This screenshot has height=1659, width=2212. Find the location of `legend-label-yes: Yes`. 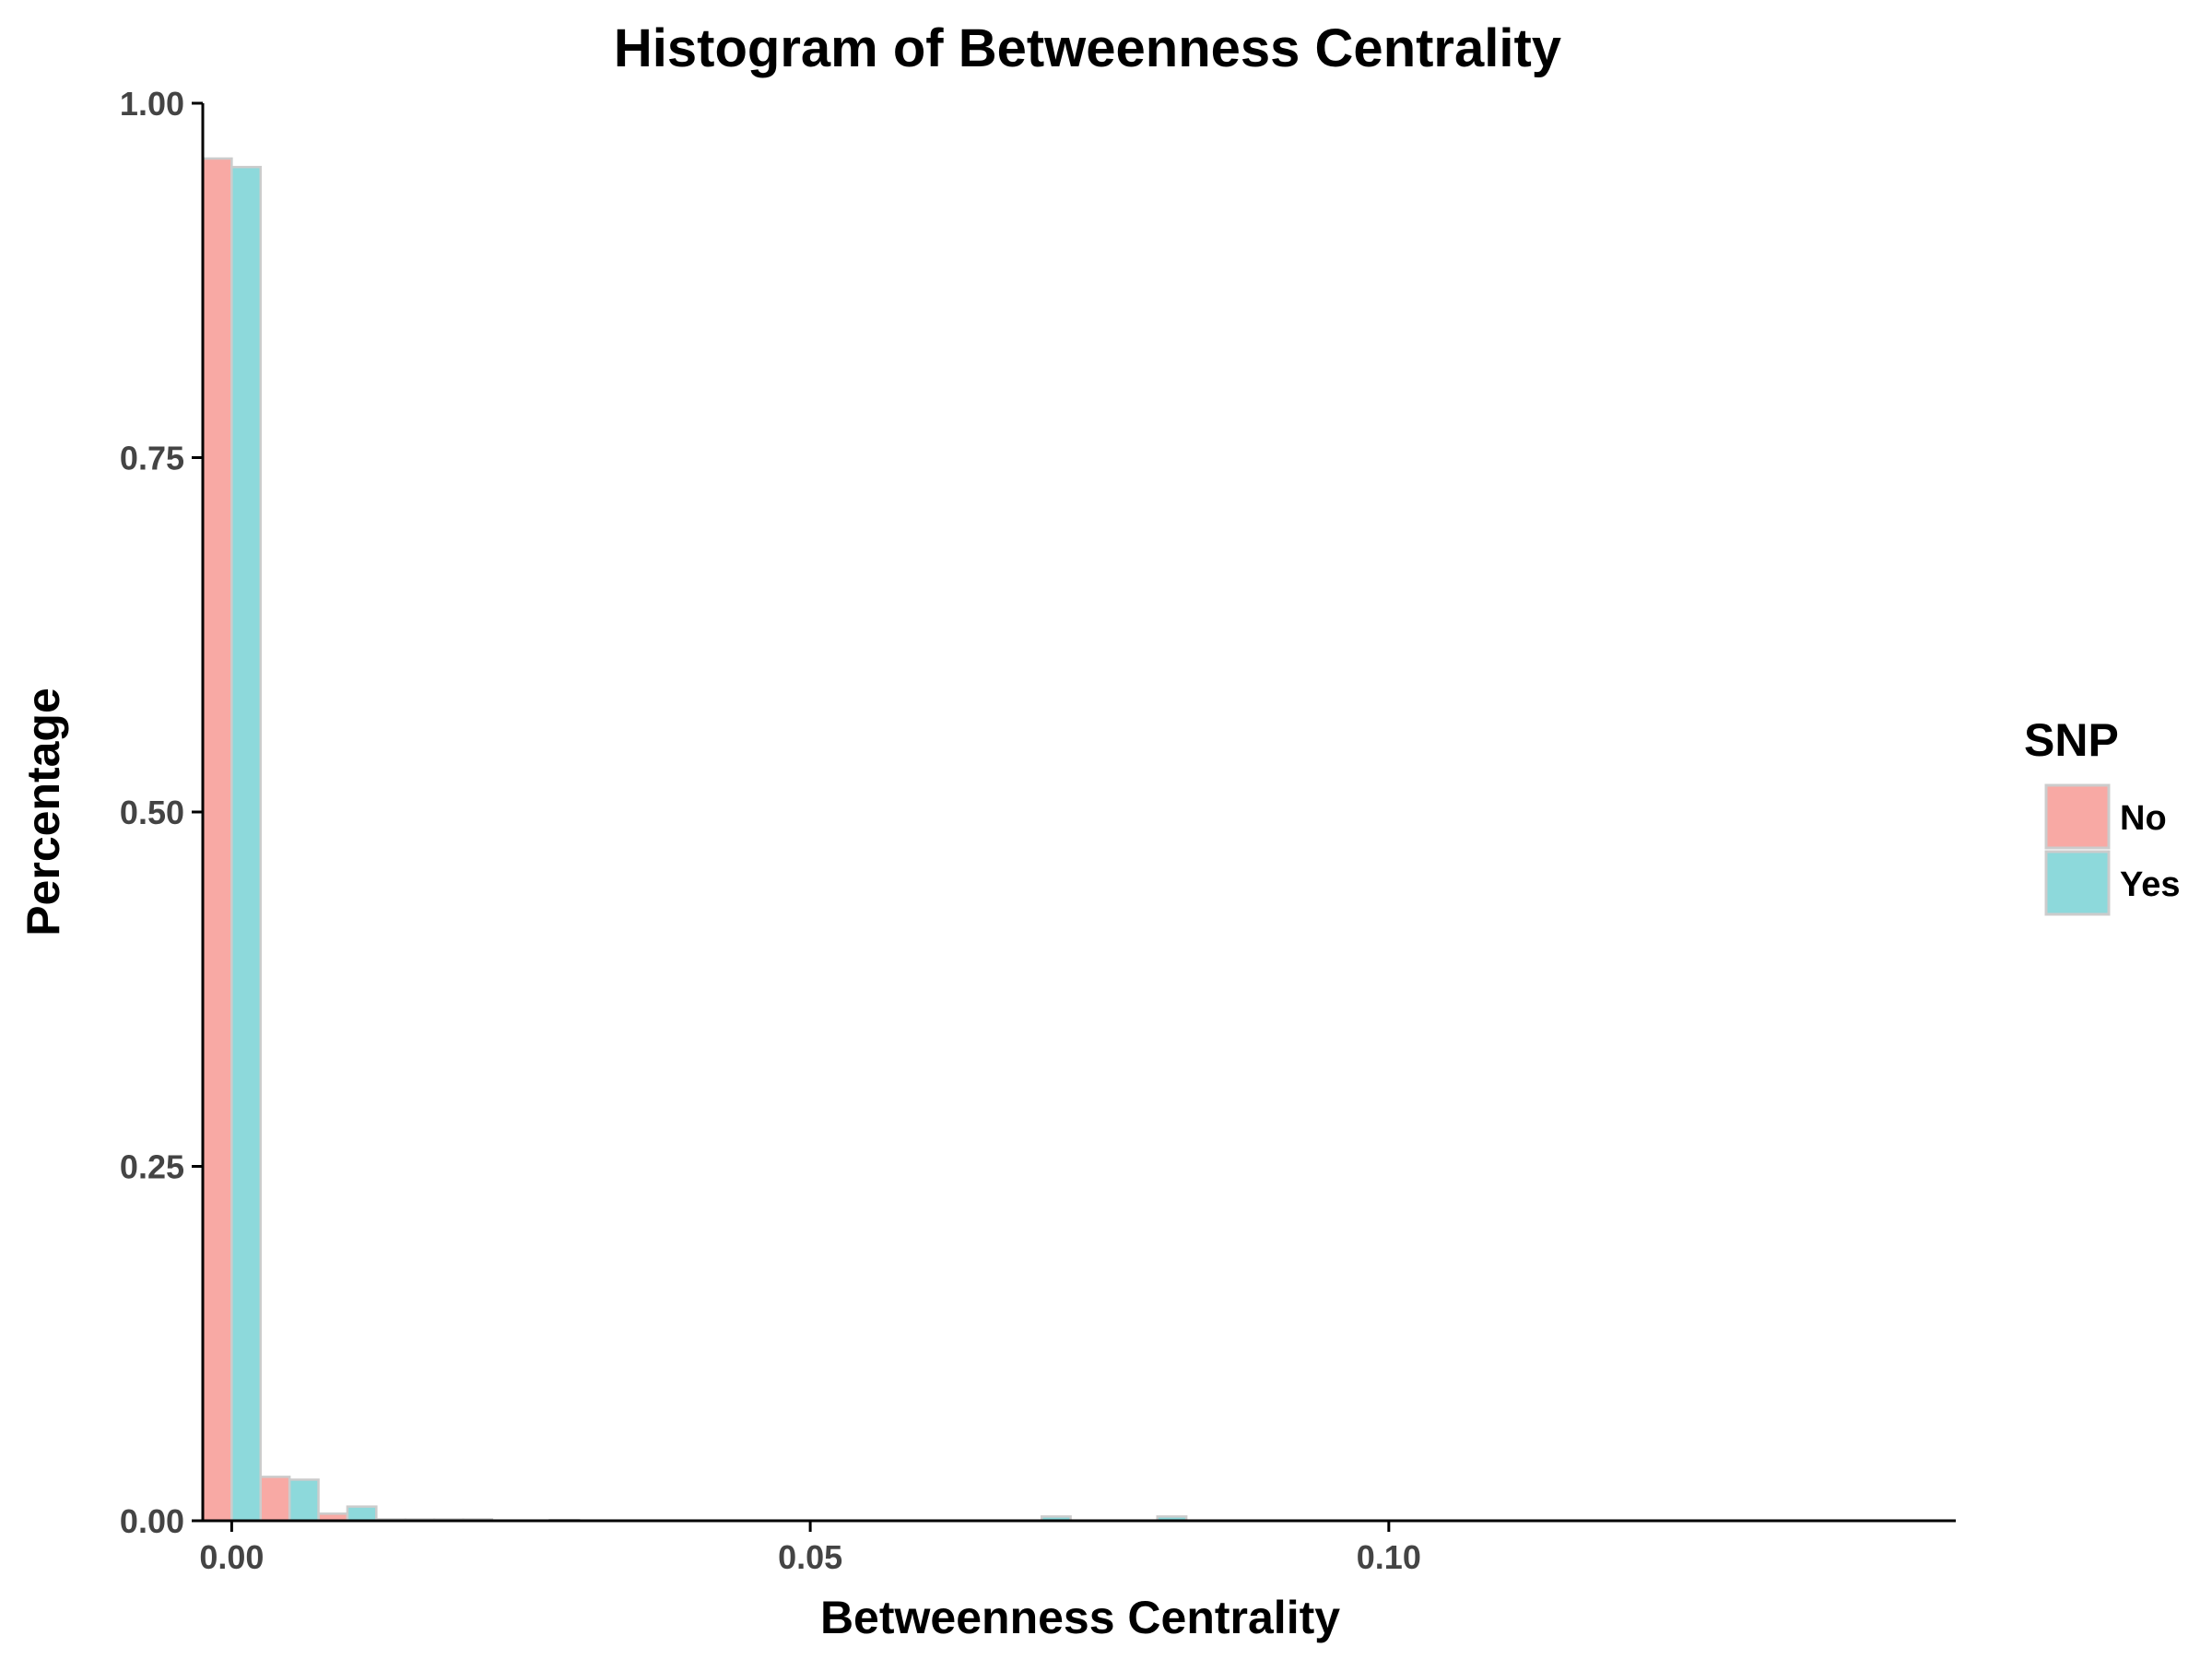

legend-label-yes: Yes is located at coordinates (2150, 884).